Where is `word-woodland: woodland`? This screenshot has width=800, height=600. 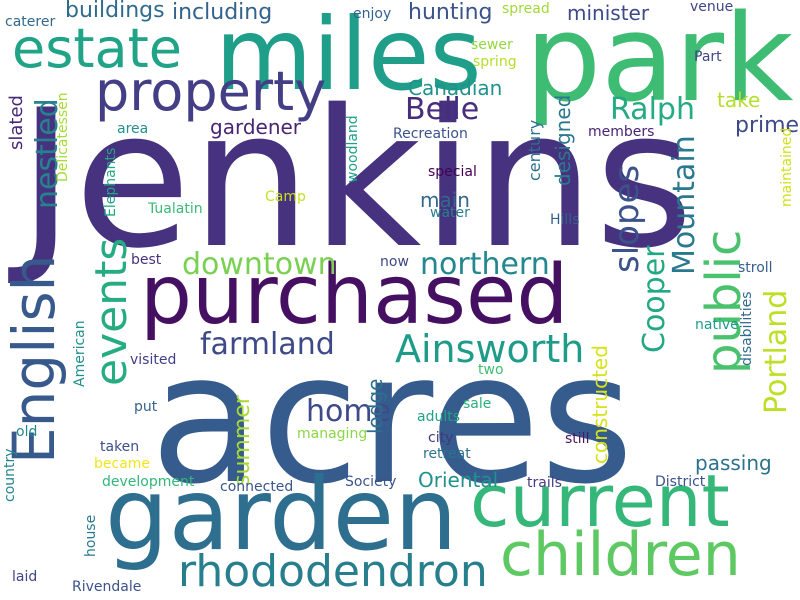 word-woodland: woodland is located at coordinates (353, 149).